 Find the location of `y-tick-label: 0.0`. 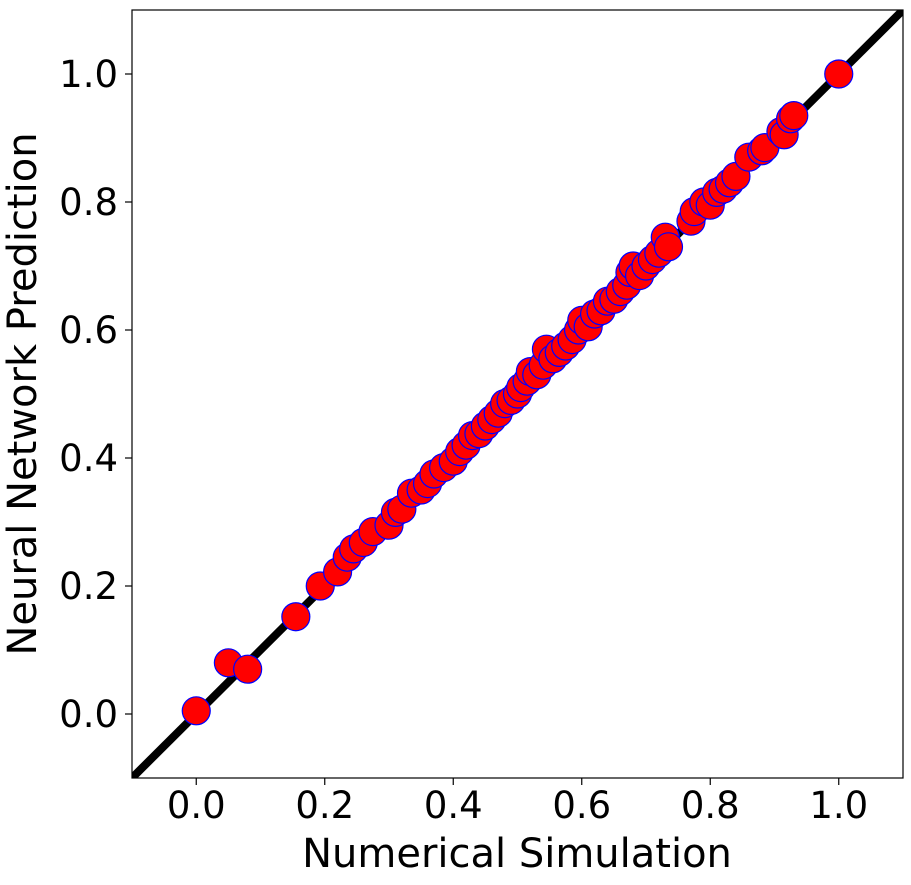

y-tick-label: 0.0 is located at coordinates (88, 714).